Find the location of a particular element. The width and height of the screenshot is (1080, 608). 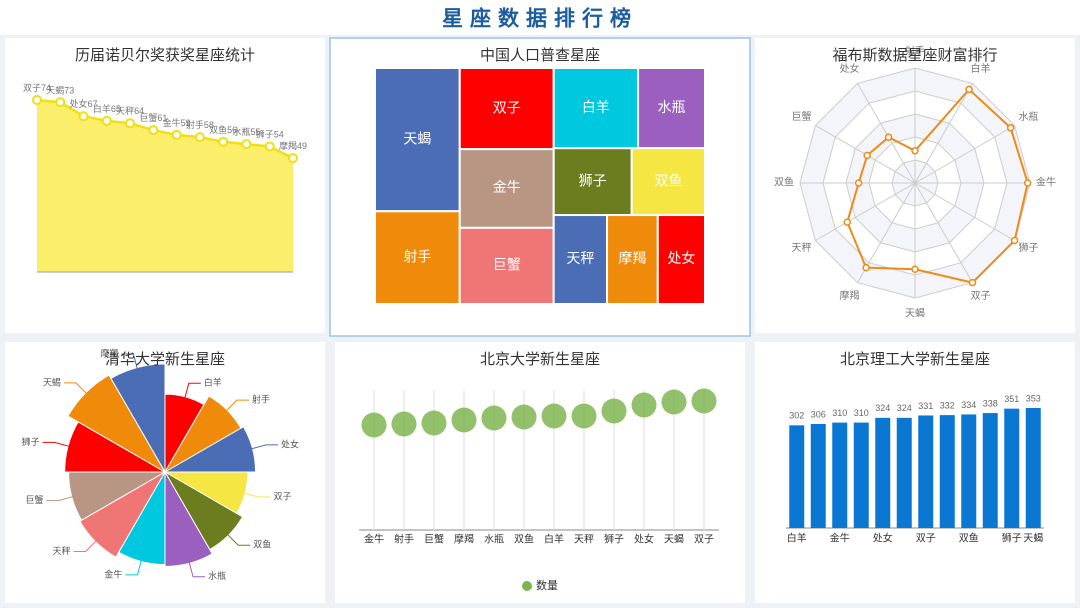

axis-label: 天蝎 is located at coordinates (915, 314).